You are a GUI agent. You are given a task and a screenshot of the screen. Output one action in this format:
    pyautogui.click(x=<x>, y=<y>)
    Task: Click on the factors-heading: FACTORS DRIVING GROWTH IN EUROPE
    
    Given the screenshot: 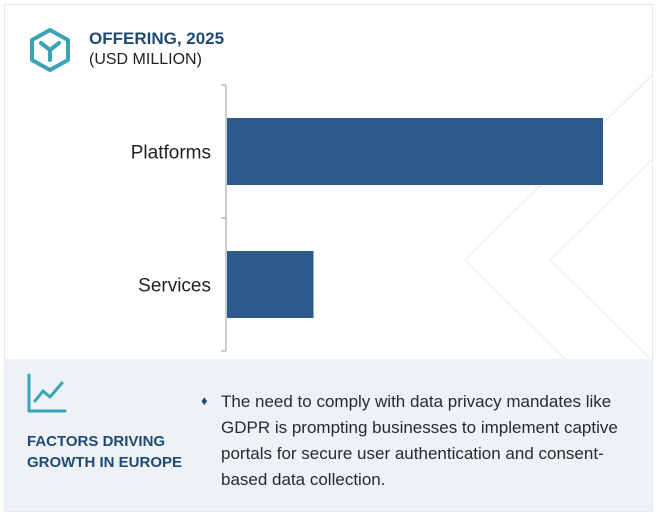 What is the action you would take?
    pyautogui.click(x=105, y=452)
    